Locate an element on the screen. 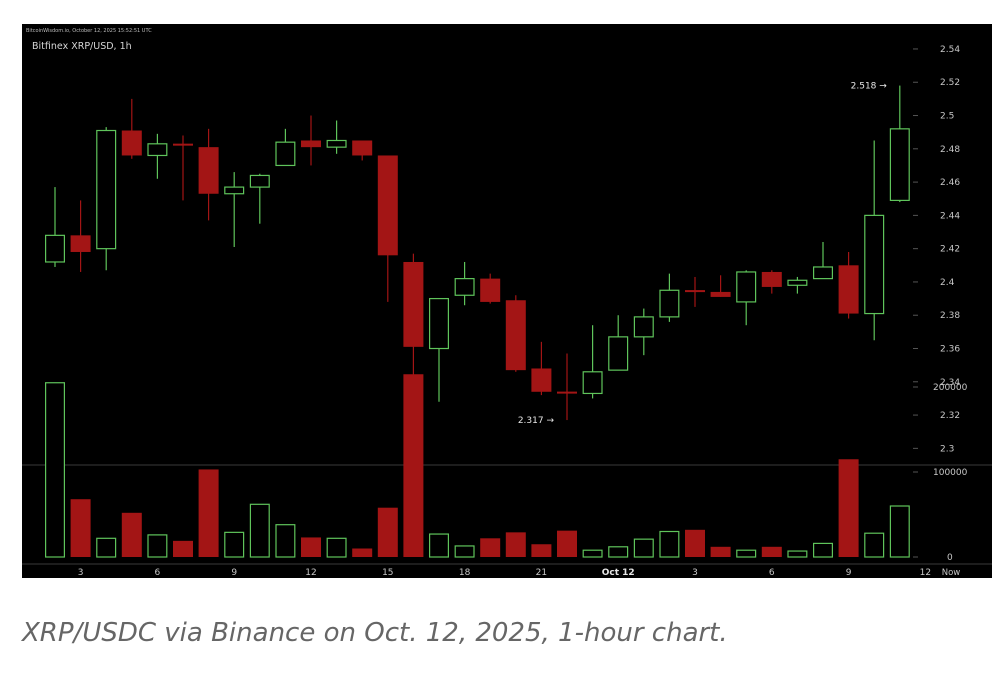 The image size is (1008, 678). price-tick-label: 2.34 is located at coordinates (950, 383).